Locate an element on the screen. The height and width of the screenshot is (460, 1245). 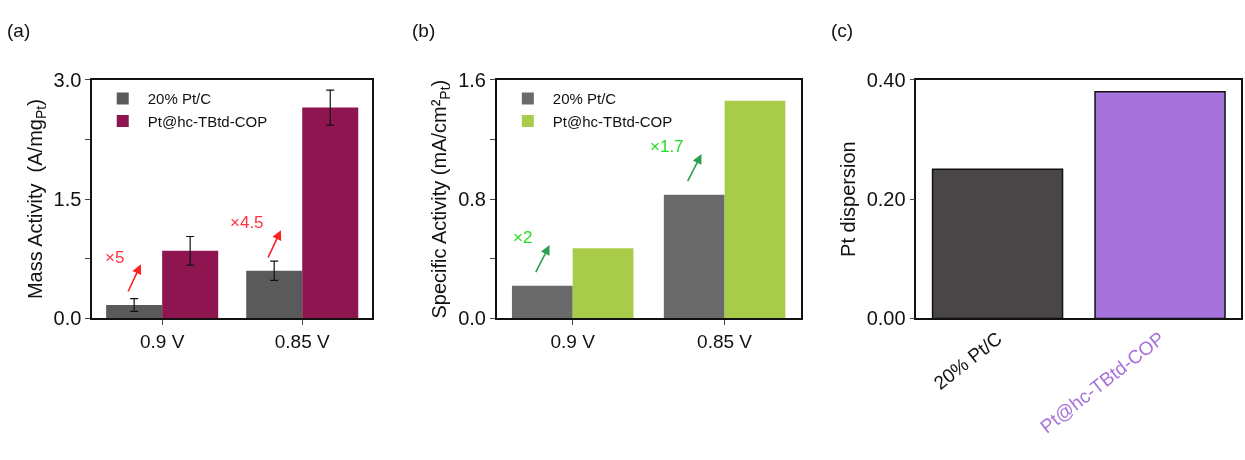
annotation: ×2 is located at coordinates (523, 237).